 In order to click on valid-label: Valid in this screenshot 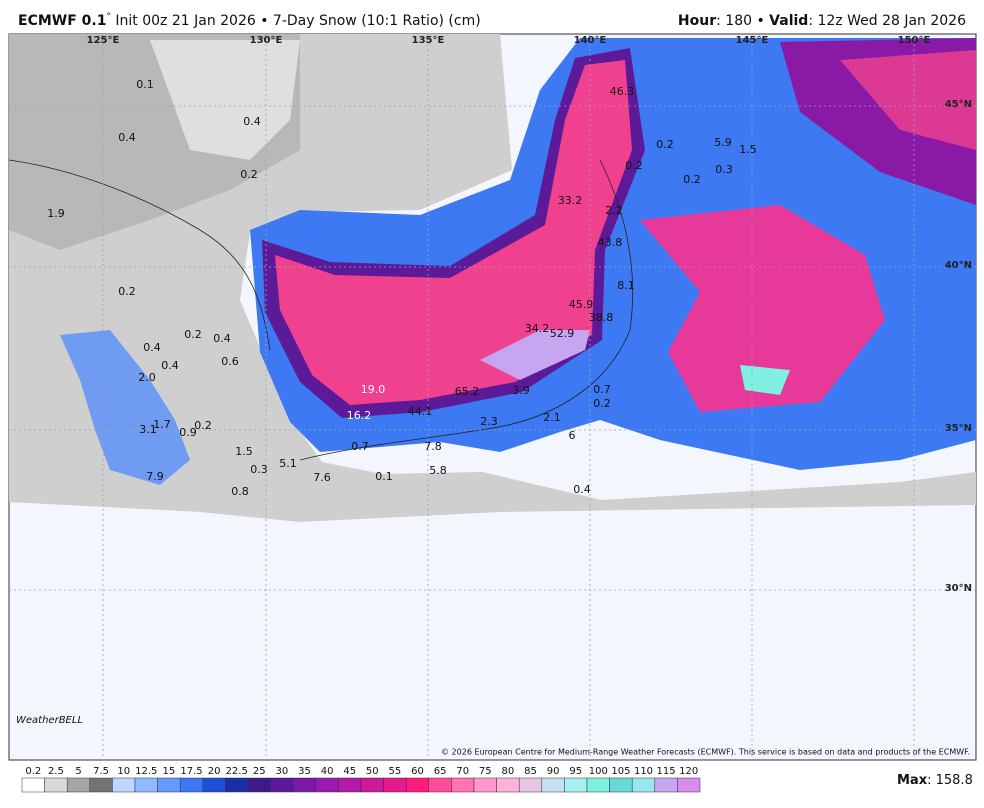, I will do `click(788, 21)`.